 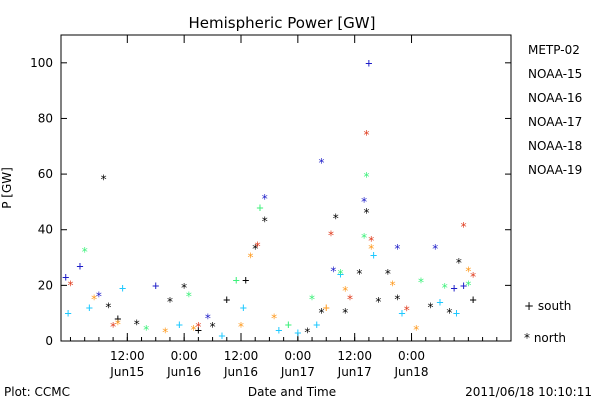 I want to click on marker-key-entry: + south, so click(x=547, y=306).